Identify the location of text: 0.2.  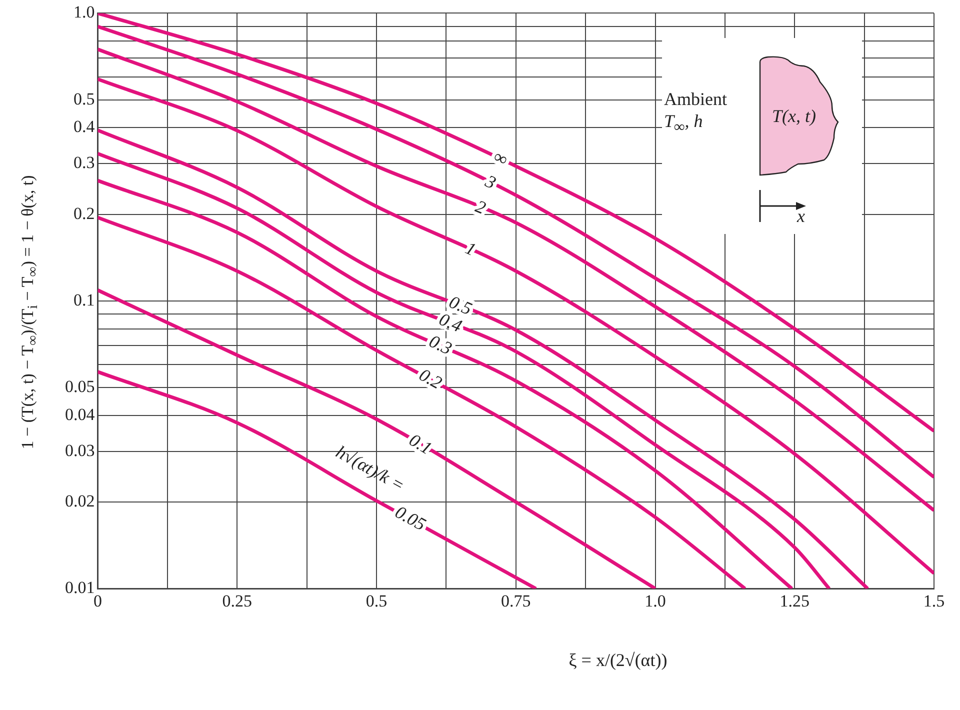
(431, 378).